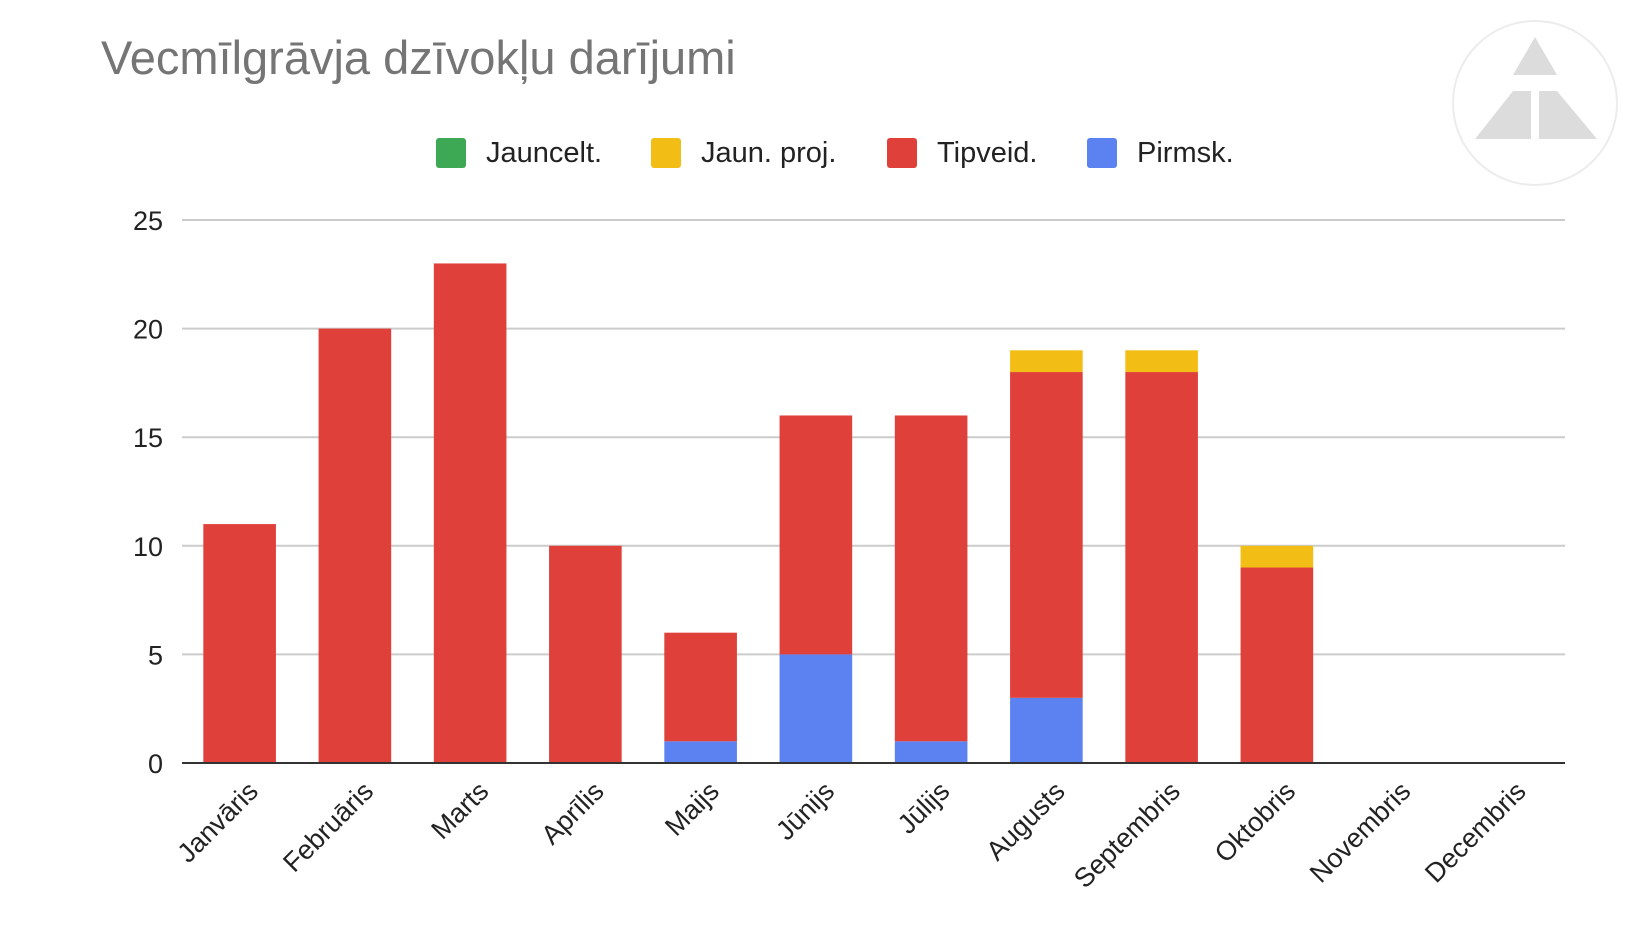  What do you see at coordinates (544, 152) in the screenshot?
I see `legend-label: Jauncelt.` at bounding box center [544, 152].